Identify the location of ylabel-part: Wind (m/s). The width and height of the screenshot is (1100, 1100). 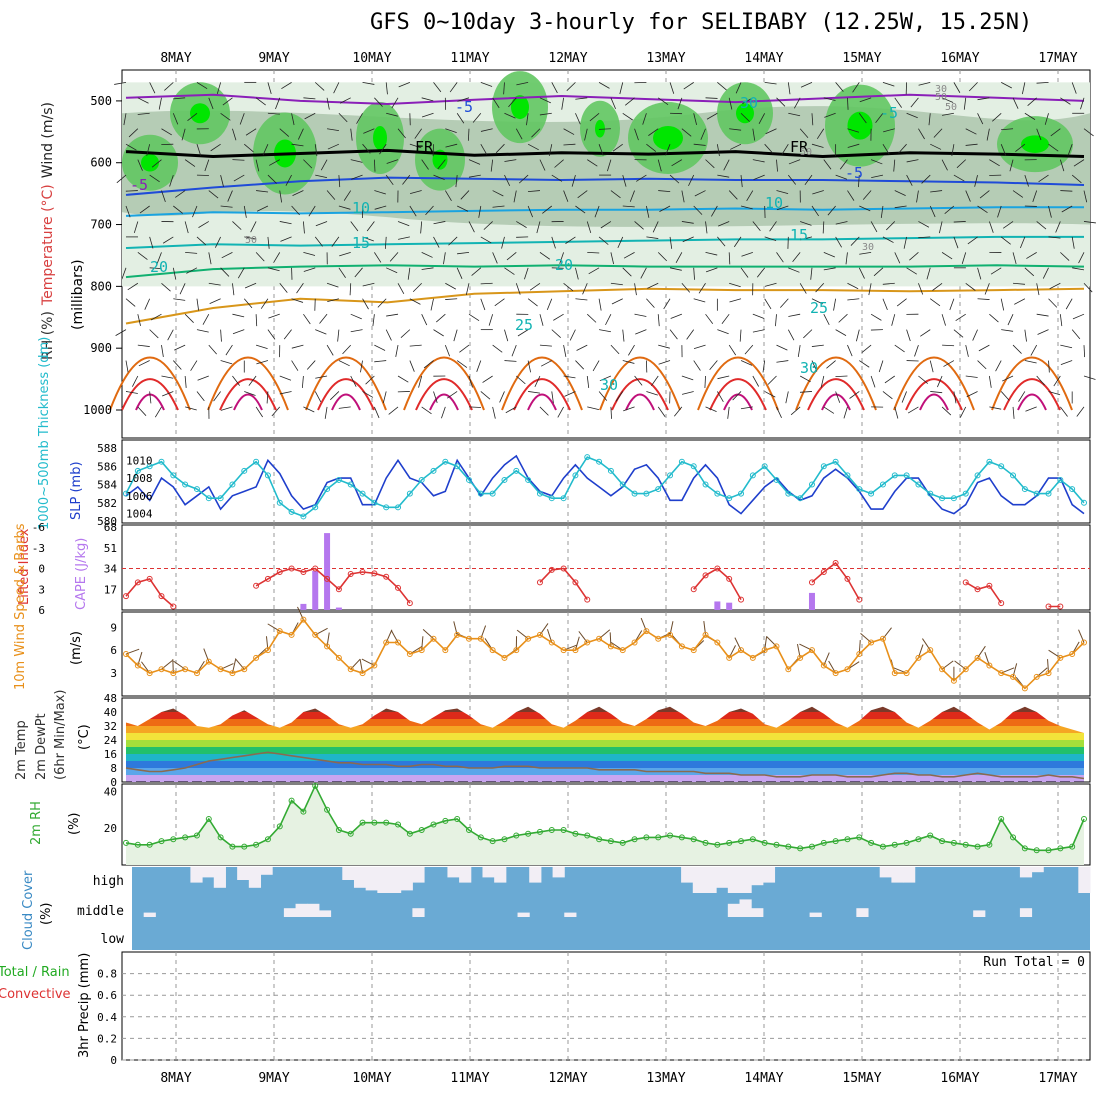
(48, 140).